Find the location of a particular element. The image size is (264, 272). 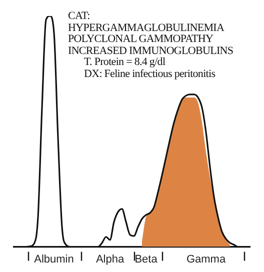

annotation: HYPERGAMMAGLOBULINEMIA is located at coordinates (147, 28).